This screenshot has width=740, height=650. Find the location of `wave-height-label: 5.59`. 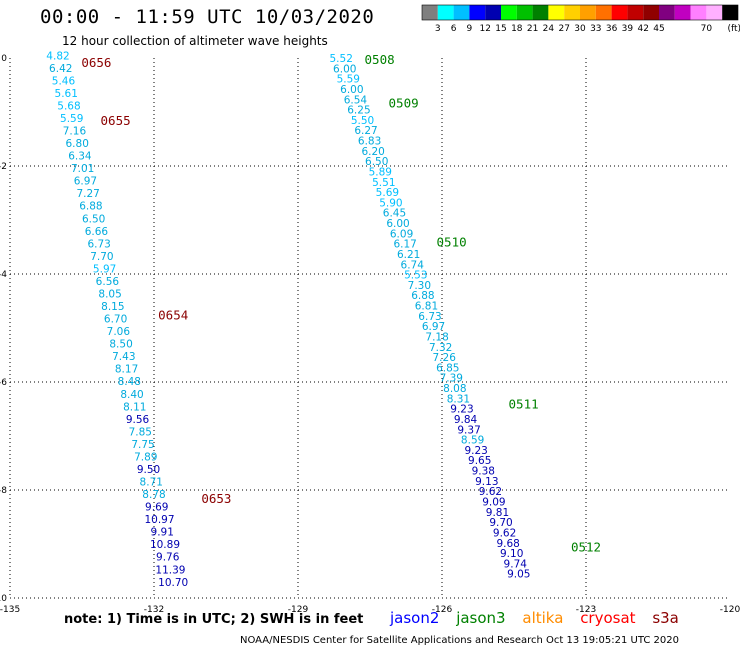

wave-height-label: 5.59 is located at coordinates (71, 119).